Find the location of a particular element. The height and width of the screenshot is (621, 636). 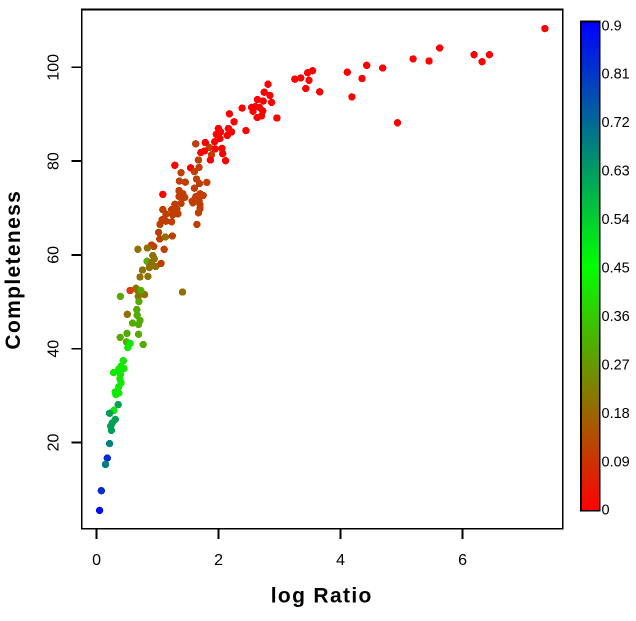

svg-text: 0.18 is located at coordinates (616, 414).